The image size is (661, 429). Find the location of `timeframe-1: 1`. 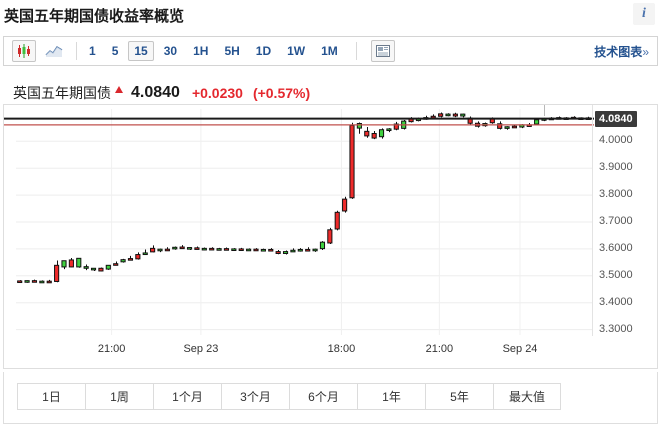

timeframe-1: 1 is located at coordinates (92, 51).